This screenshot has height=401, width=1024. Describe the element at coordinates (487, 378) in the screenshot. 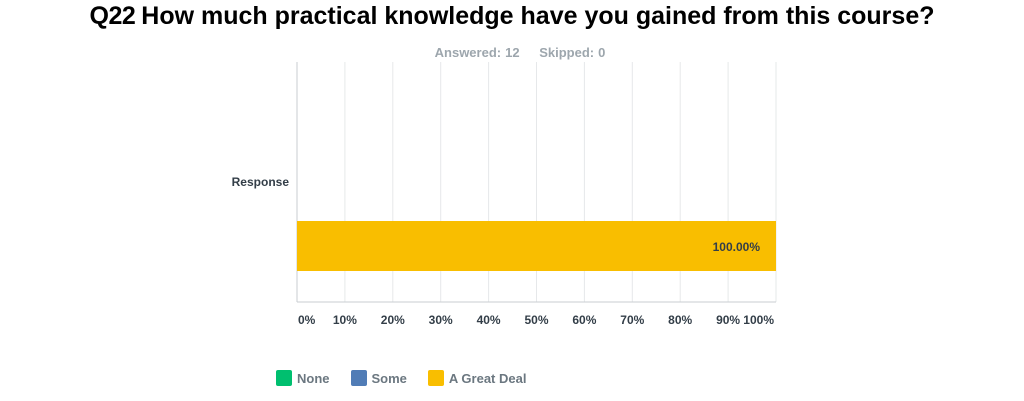

I see `legend-label: A Great Deal` at that location.